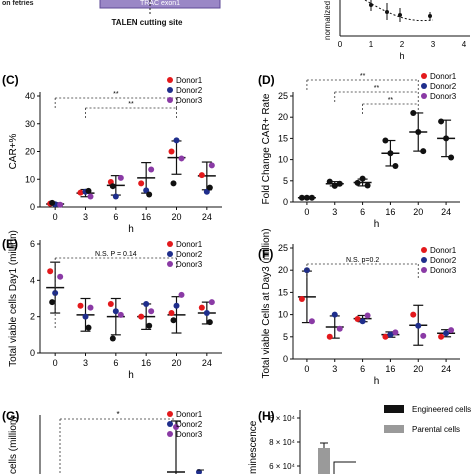 Image resolution: width=474 pixels, height=474 pixels. I want to click on top-right-xtick: 3, so click(433, 44).